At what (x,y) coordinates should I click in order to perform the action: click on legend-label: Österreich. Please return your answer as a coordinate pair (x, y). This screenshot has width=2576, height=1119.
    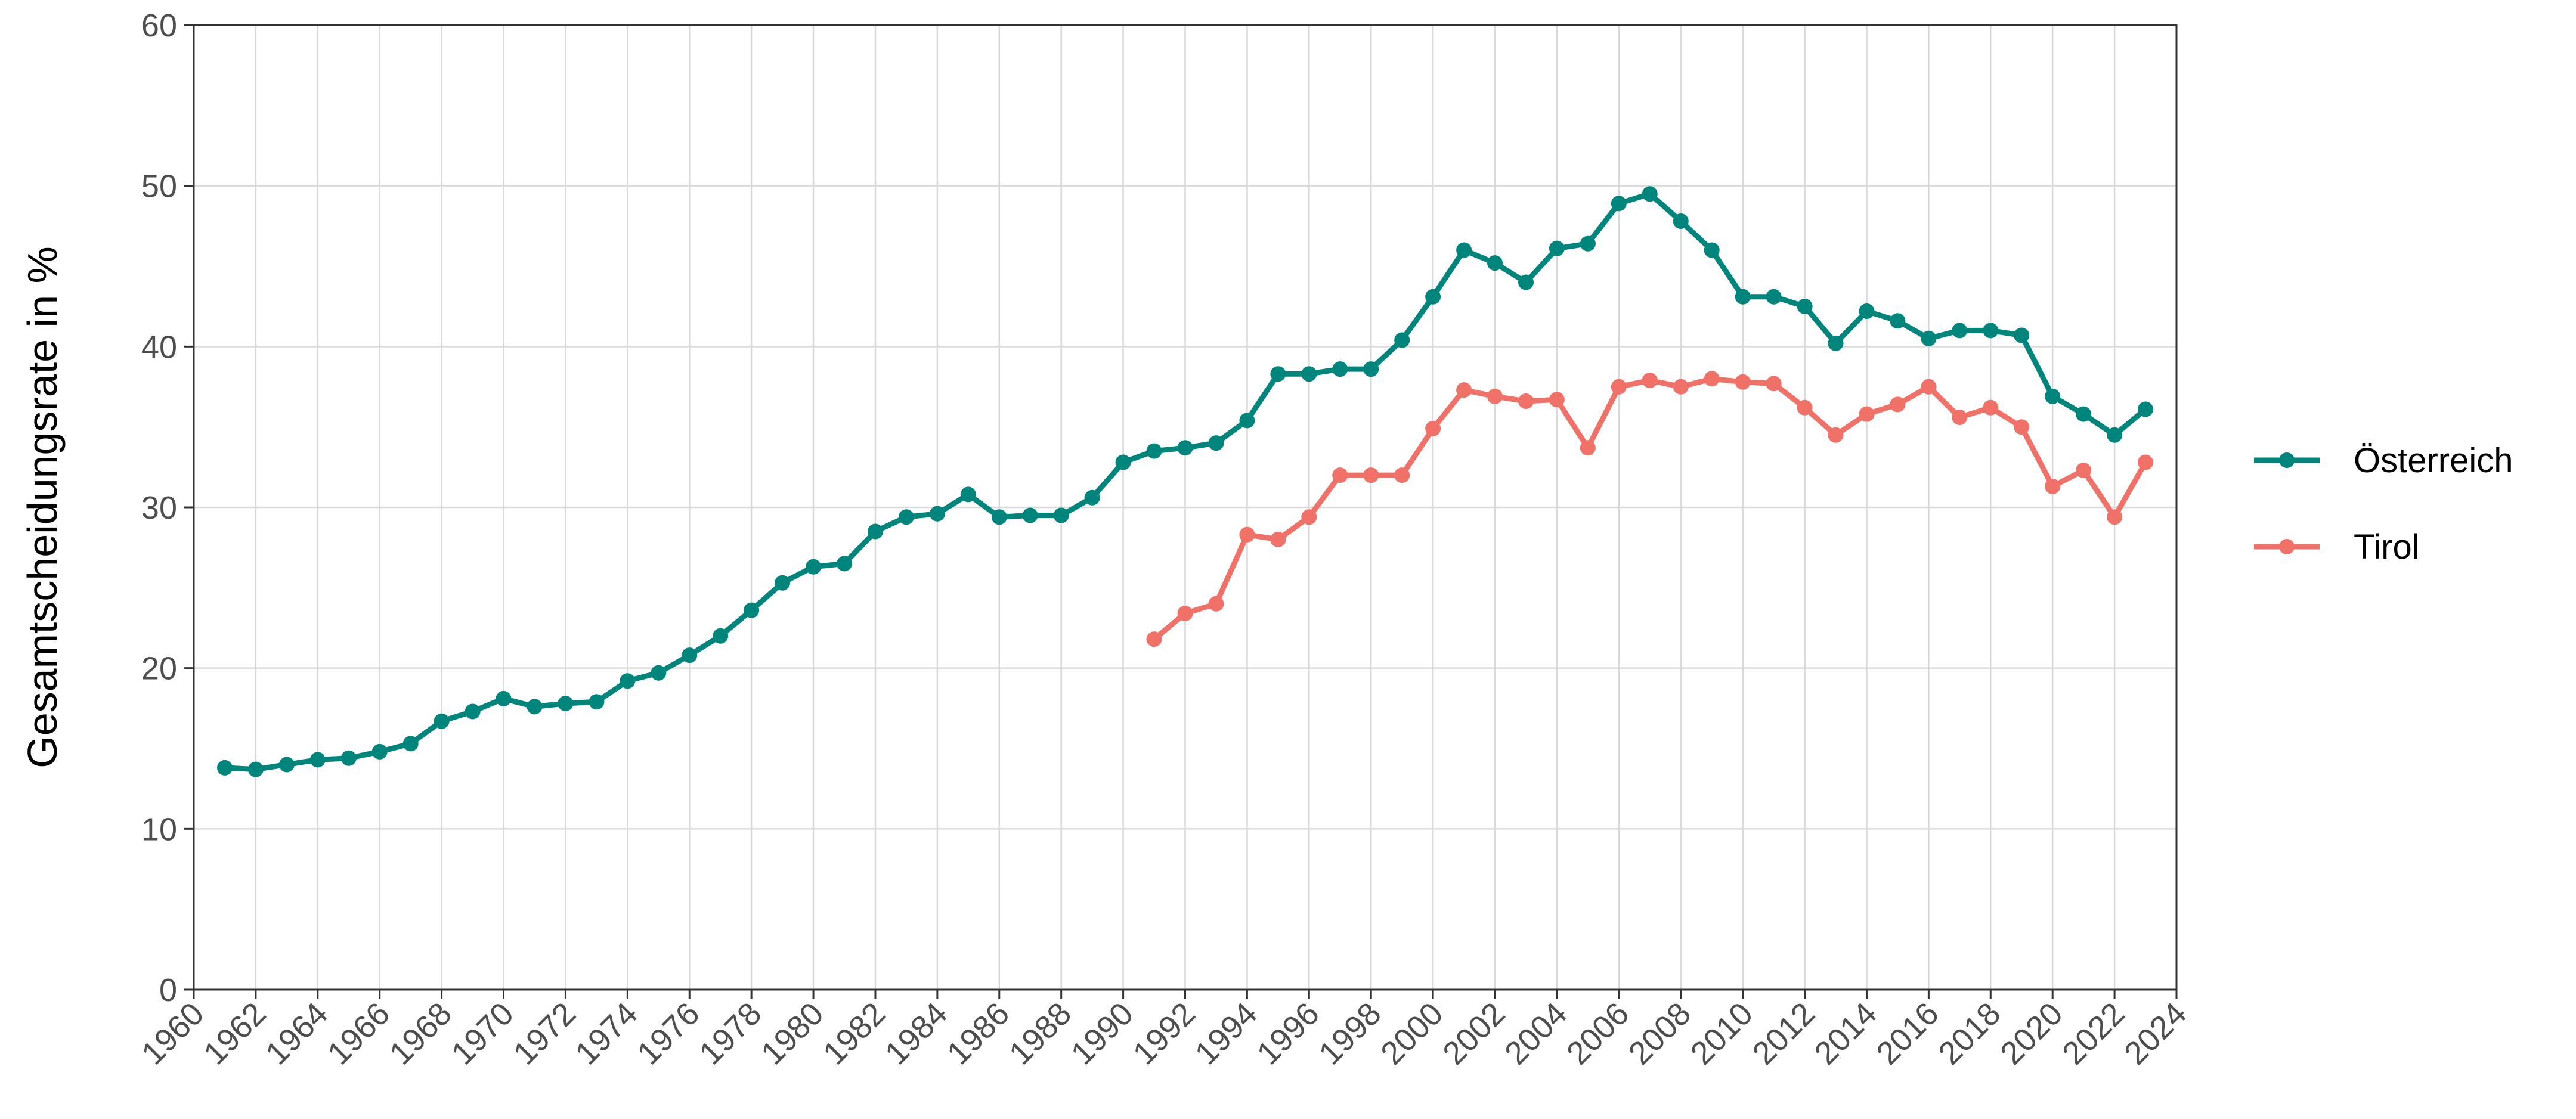
    Looking at the image, I should click on (2434, 461).